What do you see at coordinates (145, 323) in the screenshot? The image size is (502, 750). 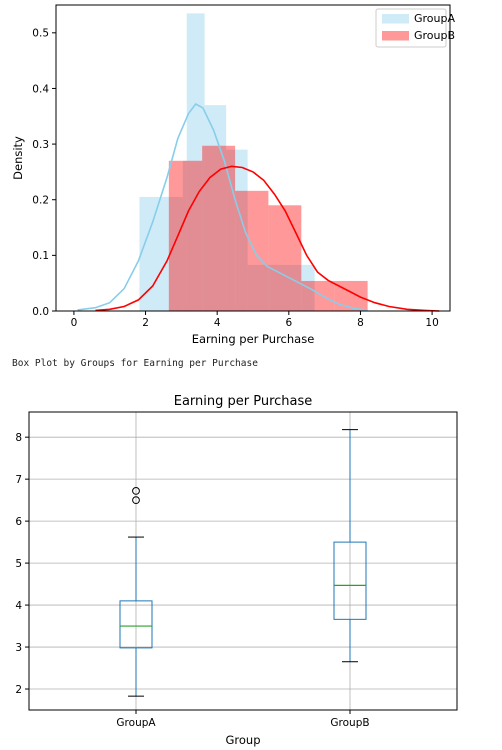 I see `hist-x-tick-label: 2` at bounding box center [145, 323].